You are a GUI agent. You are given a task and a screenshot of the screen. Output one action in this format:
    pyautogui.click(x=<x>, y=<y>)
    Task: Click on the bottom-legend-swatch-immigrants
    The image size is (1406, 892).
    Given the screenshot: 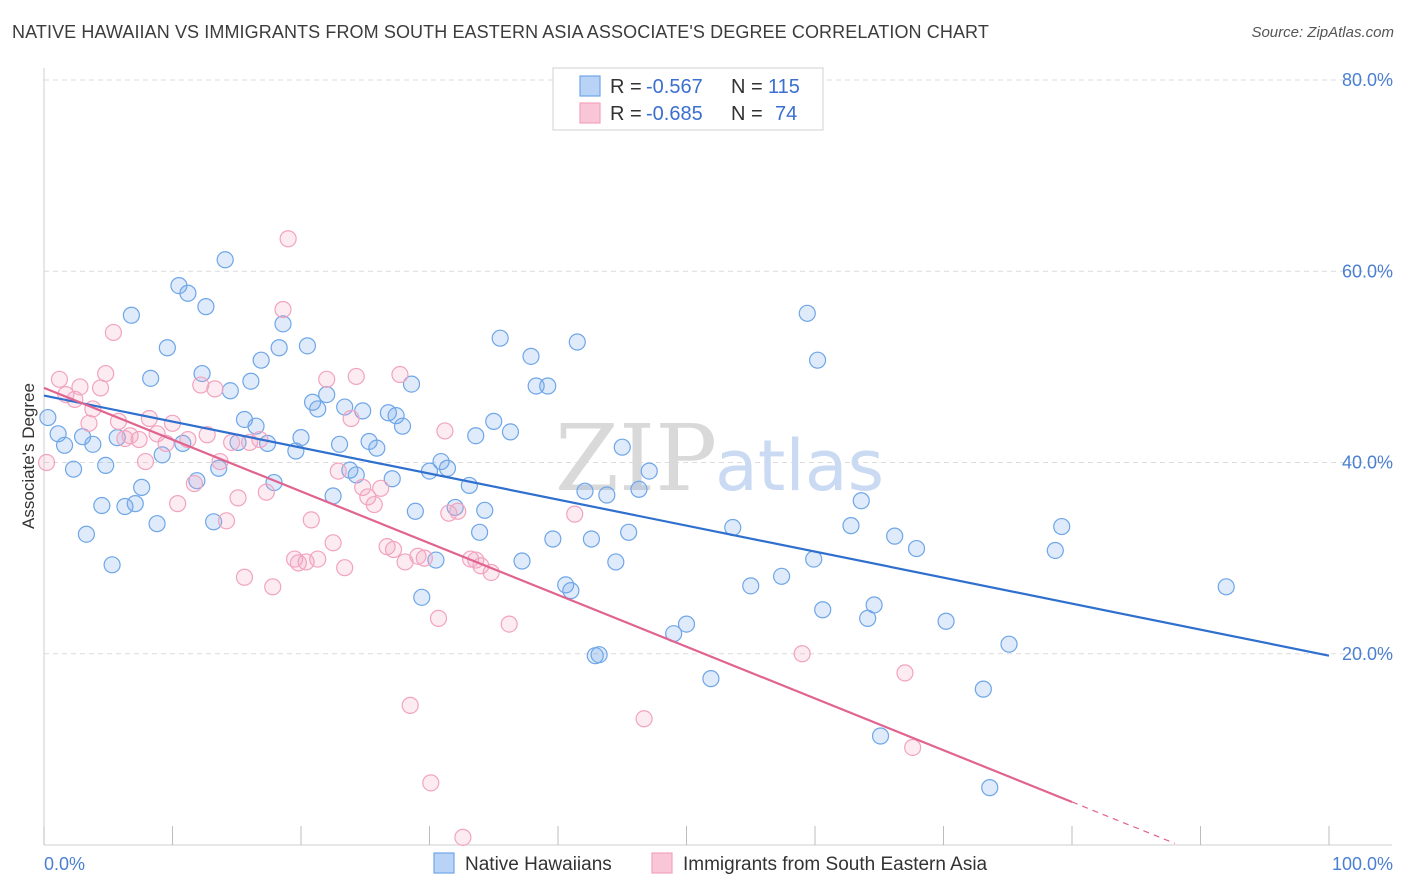 What is the action you would take?
    pyautogui.click(x=662, y=863)
    